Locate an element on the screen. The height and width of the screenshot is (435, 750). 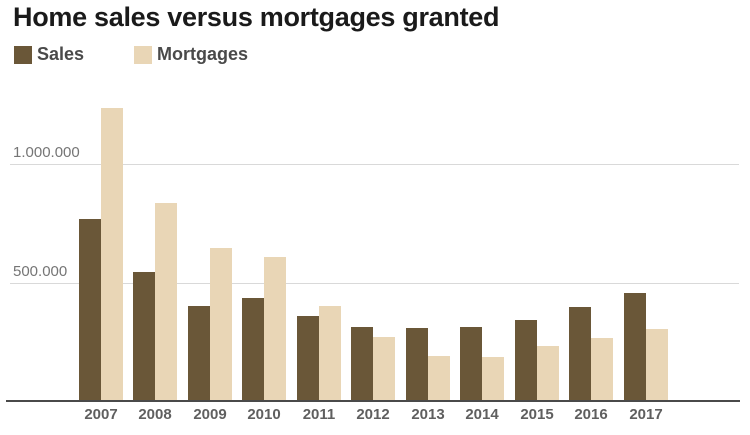
x-axis-label-2010: 2010 is located at coordinates (264, 414).